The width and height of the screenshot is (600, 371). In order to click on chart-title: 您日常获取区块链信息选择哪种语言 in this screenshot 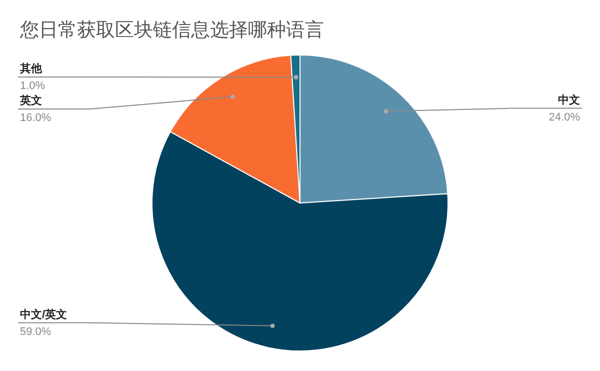, I will do `click(171, 30)`.